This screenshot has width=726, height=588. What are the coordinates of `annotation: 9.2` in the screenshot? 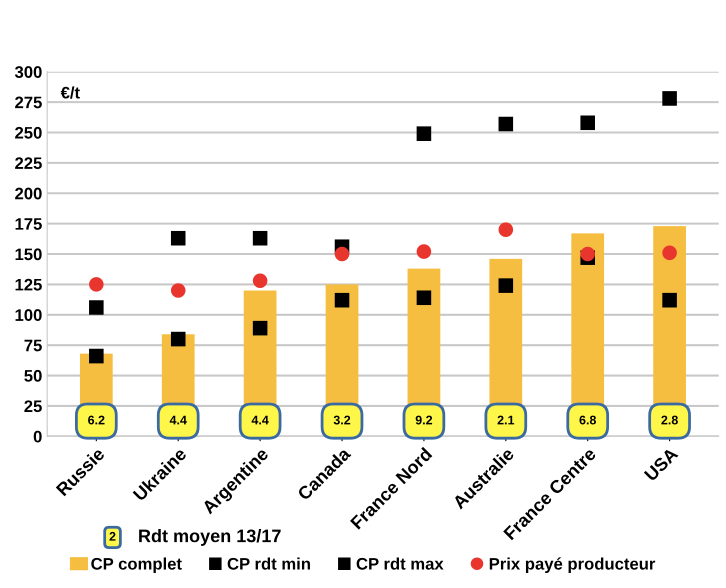 It's located at (424, 420).